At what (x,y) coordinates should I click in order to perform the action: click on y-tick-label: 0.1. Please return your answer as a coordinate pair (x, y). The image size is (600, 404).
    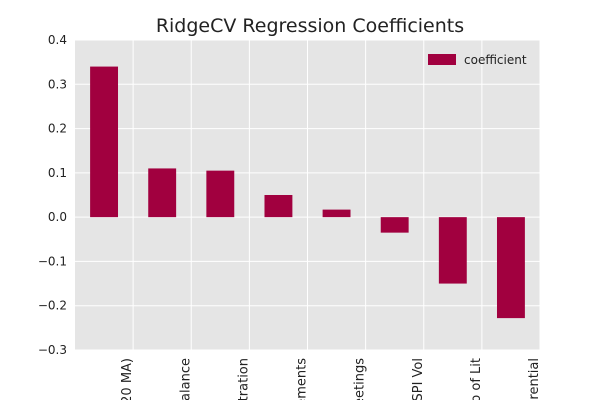
    Looking at the image, I should click on (57, 173).